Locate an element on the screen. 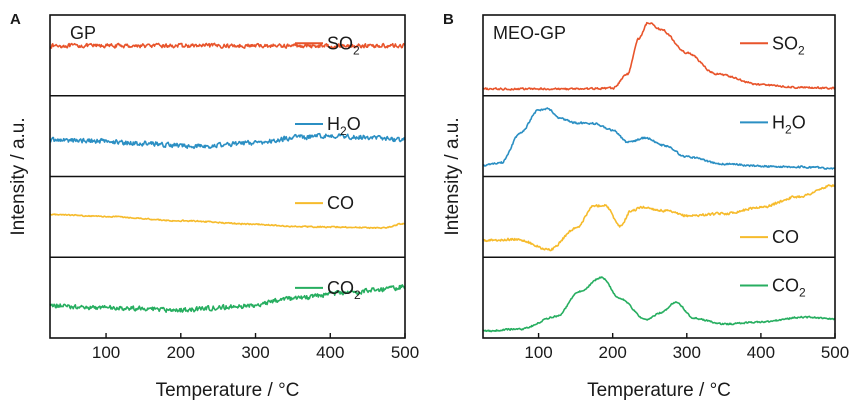  panel-letter: A is located at coordinates (15, 19).